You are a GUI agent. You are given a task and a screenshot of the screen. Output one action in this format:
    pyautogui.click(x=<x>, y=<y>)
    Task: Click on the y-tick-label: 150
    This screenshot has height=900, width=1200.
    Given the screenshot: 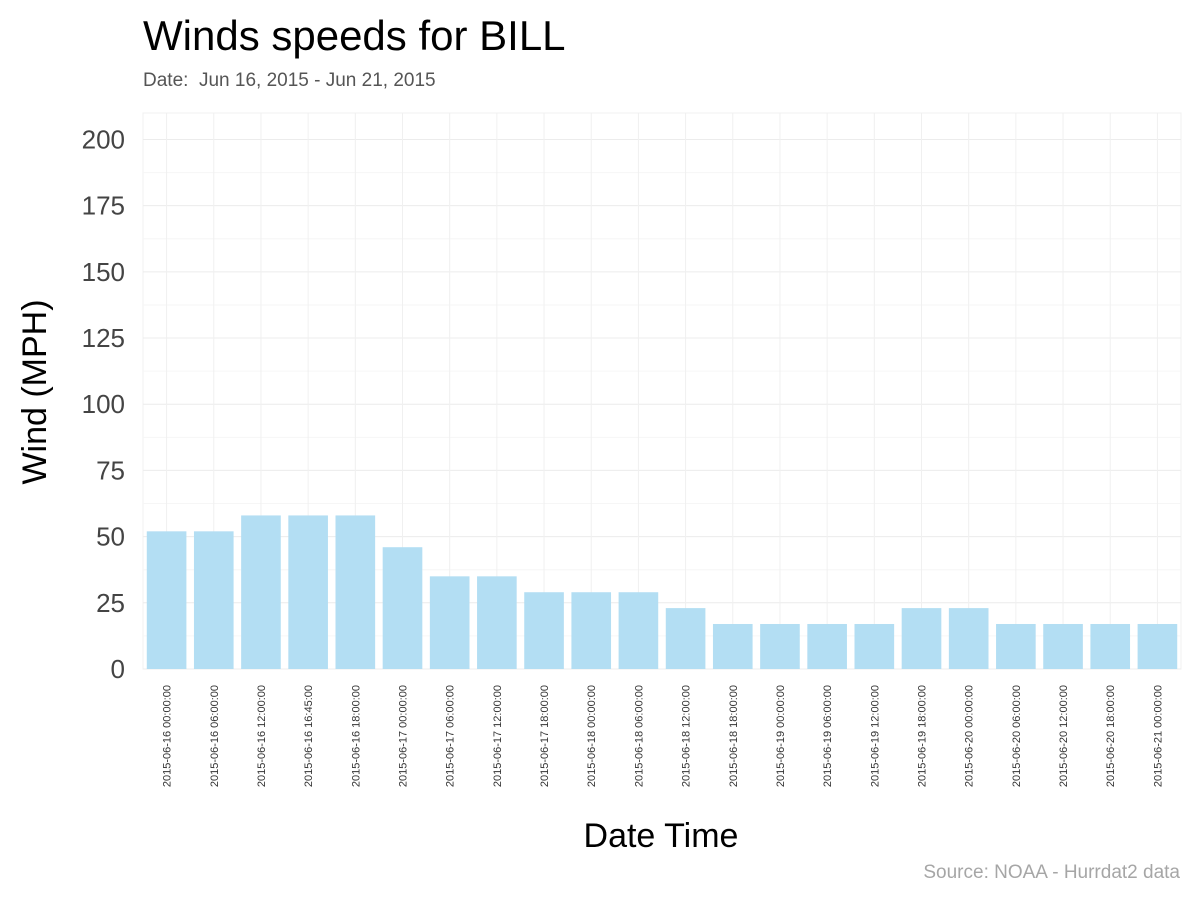 What is the action you would take?
    pyautogui.click(x=103, y=272)
    